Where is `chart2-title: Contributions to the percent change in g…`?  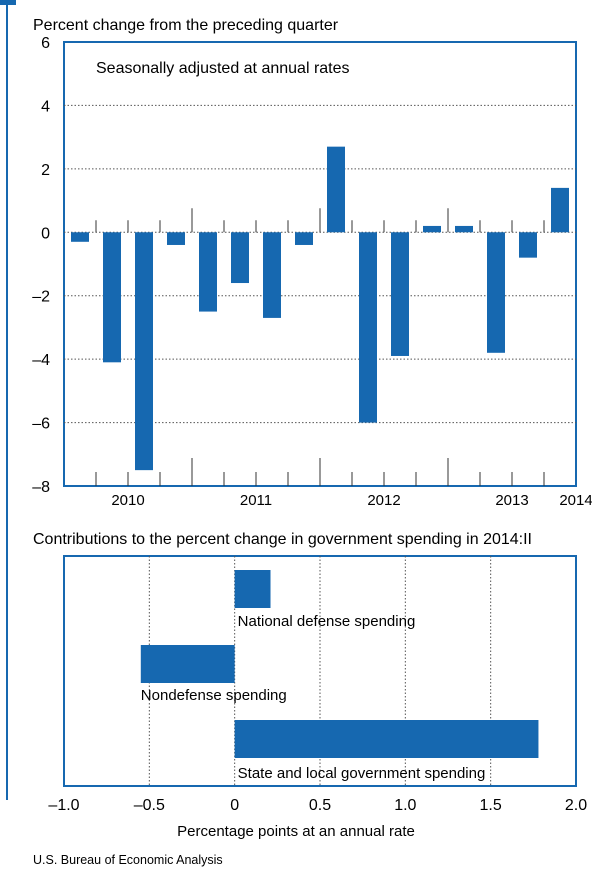 chart2-title: Contributions to the percent change in g… is located at coordinates (282, 539).